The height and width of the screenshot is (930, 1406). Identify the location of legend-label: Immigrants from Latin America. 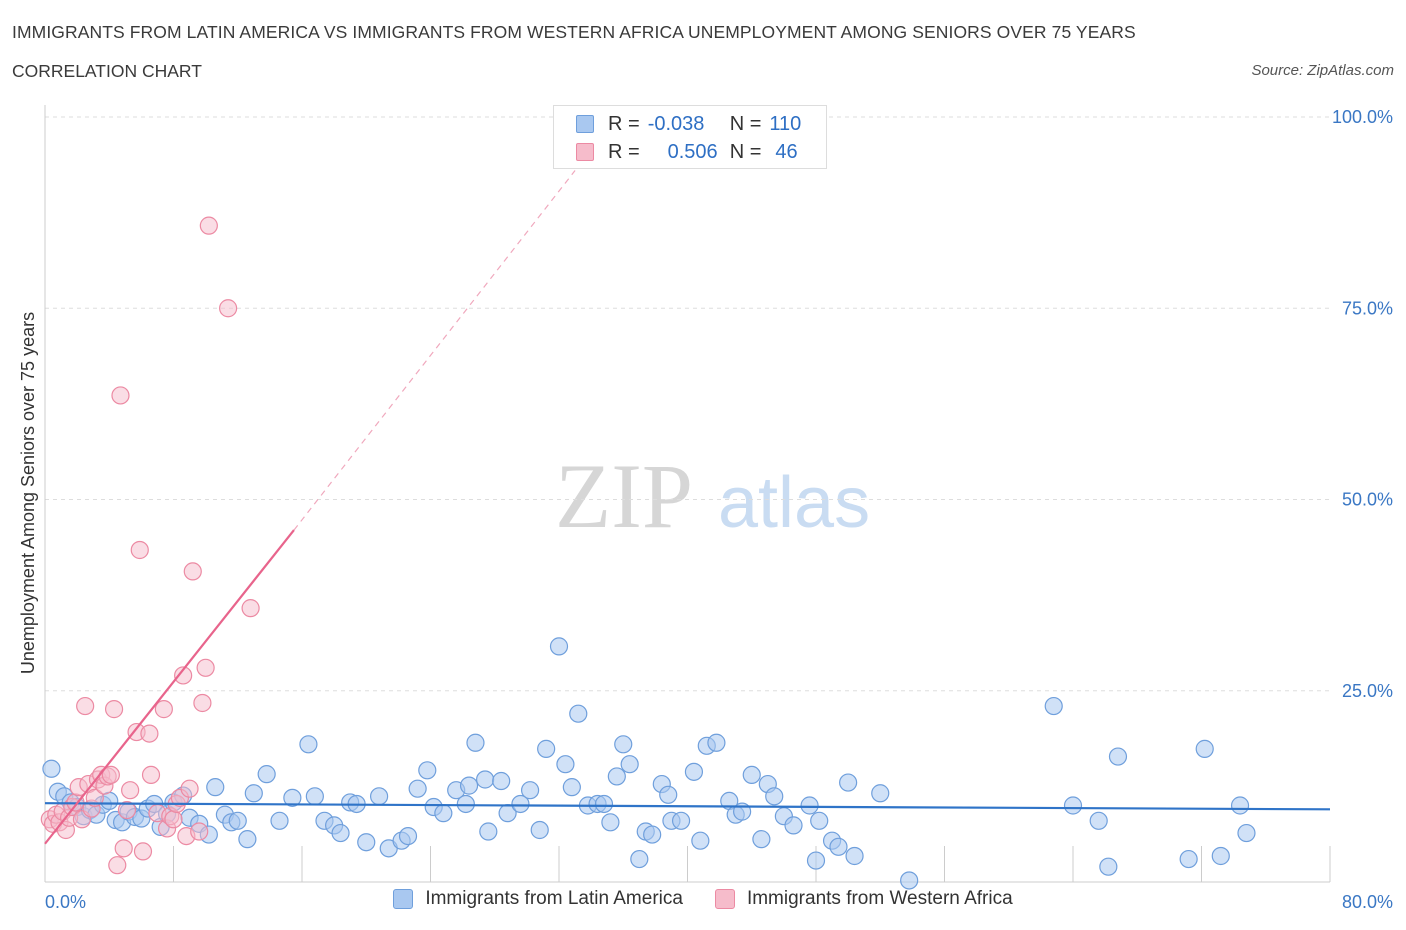
(554, 898).